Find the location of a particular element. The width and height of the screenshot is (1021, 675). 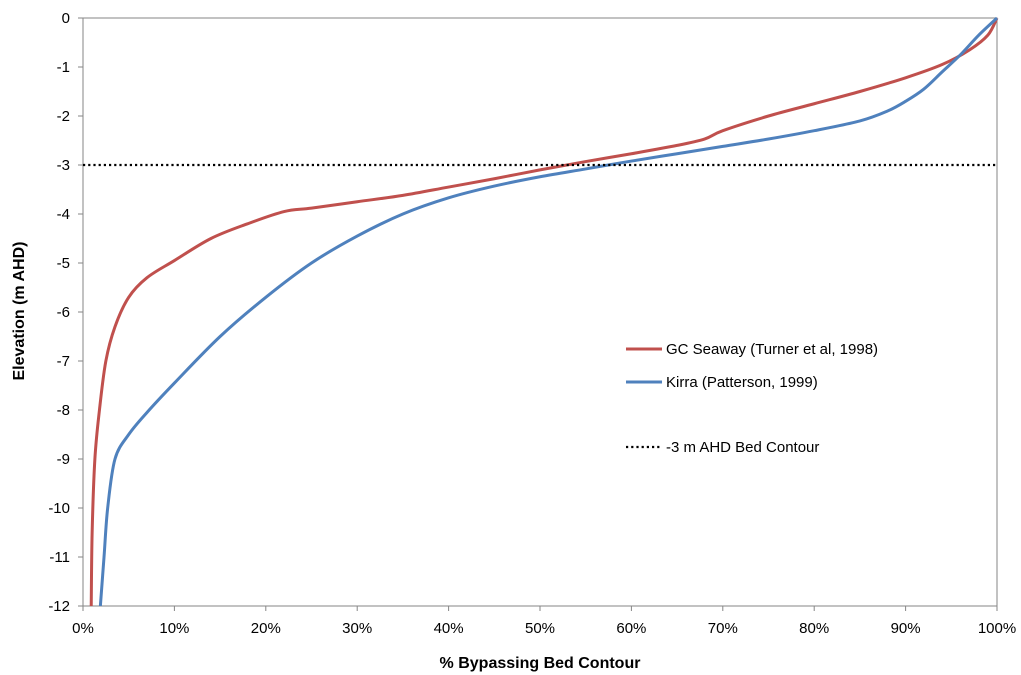

y-tick-label: -11 is located at coordinates (59, 557).